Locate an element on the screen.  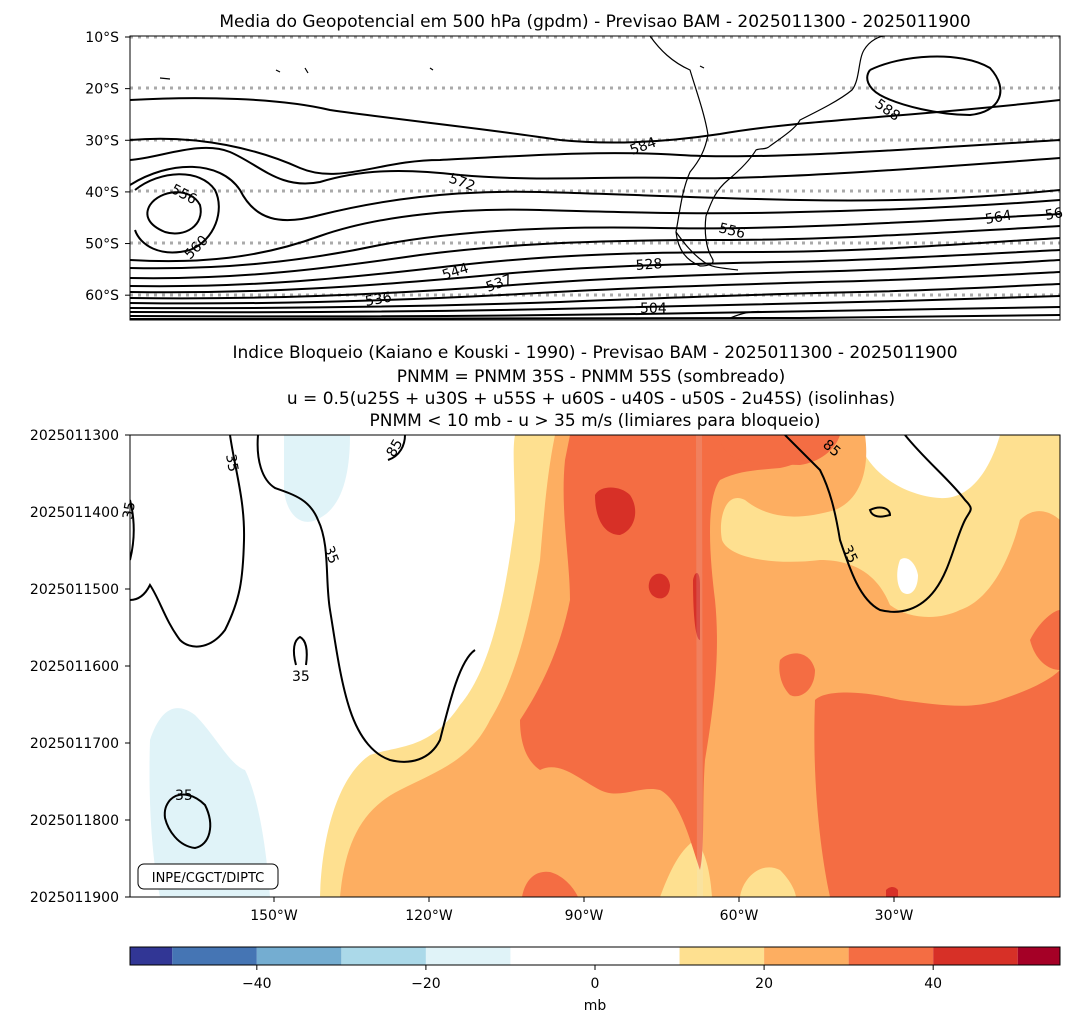
top-y-axis: 10°S 20°S 30°S 40°S 50°S 60°S is located at coordinates (107, 167).